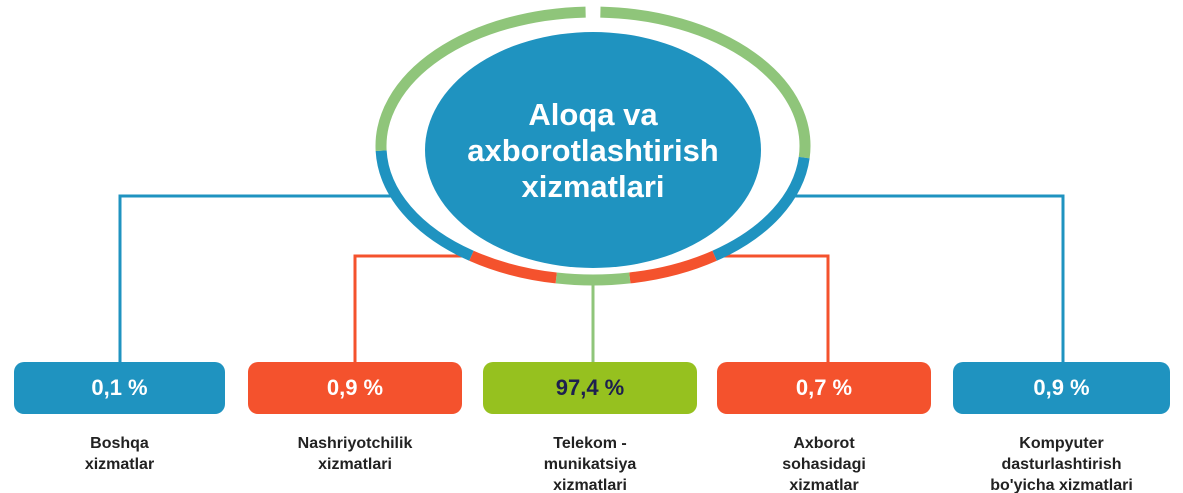  I want to click on center-line: axborotlashtirish, so click(593, 150).